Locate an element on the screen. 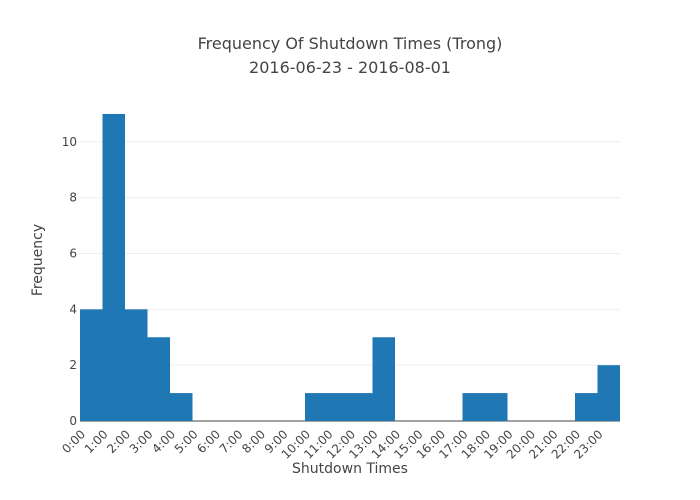 The image size is (700, 500). x-tick-label: 1:00 is located at coordinates (96, 441).